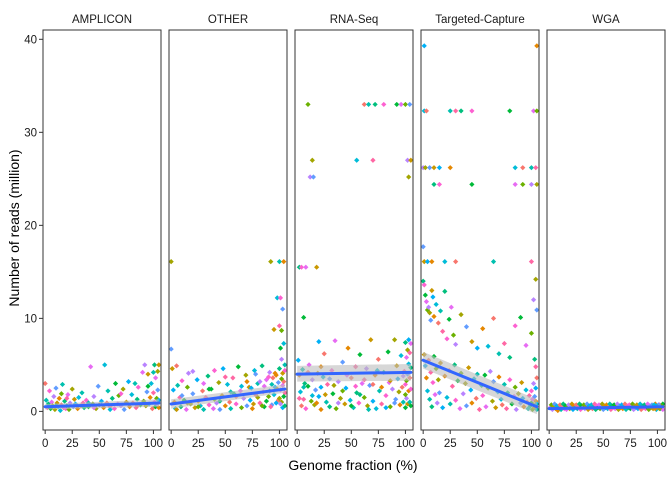 The height and width of the screenshot is (480, 672). I want to click on x-tick-label: 0, so click(423, 444).